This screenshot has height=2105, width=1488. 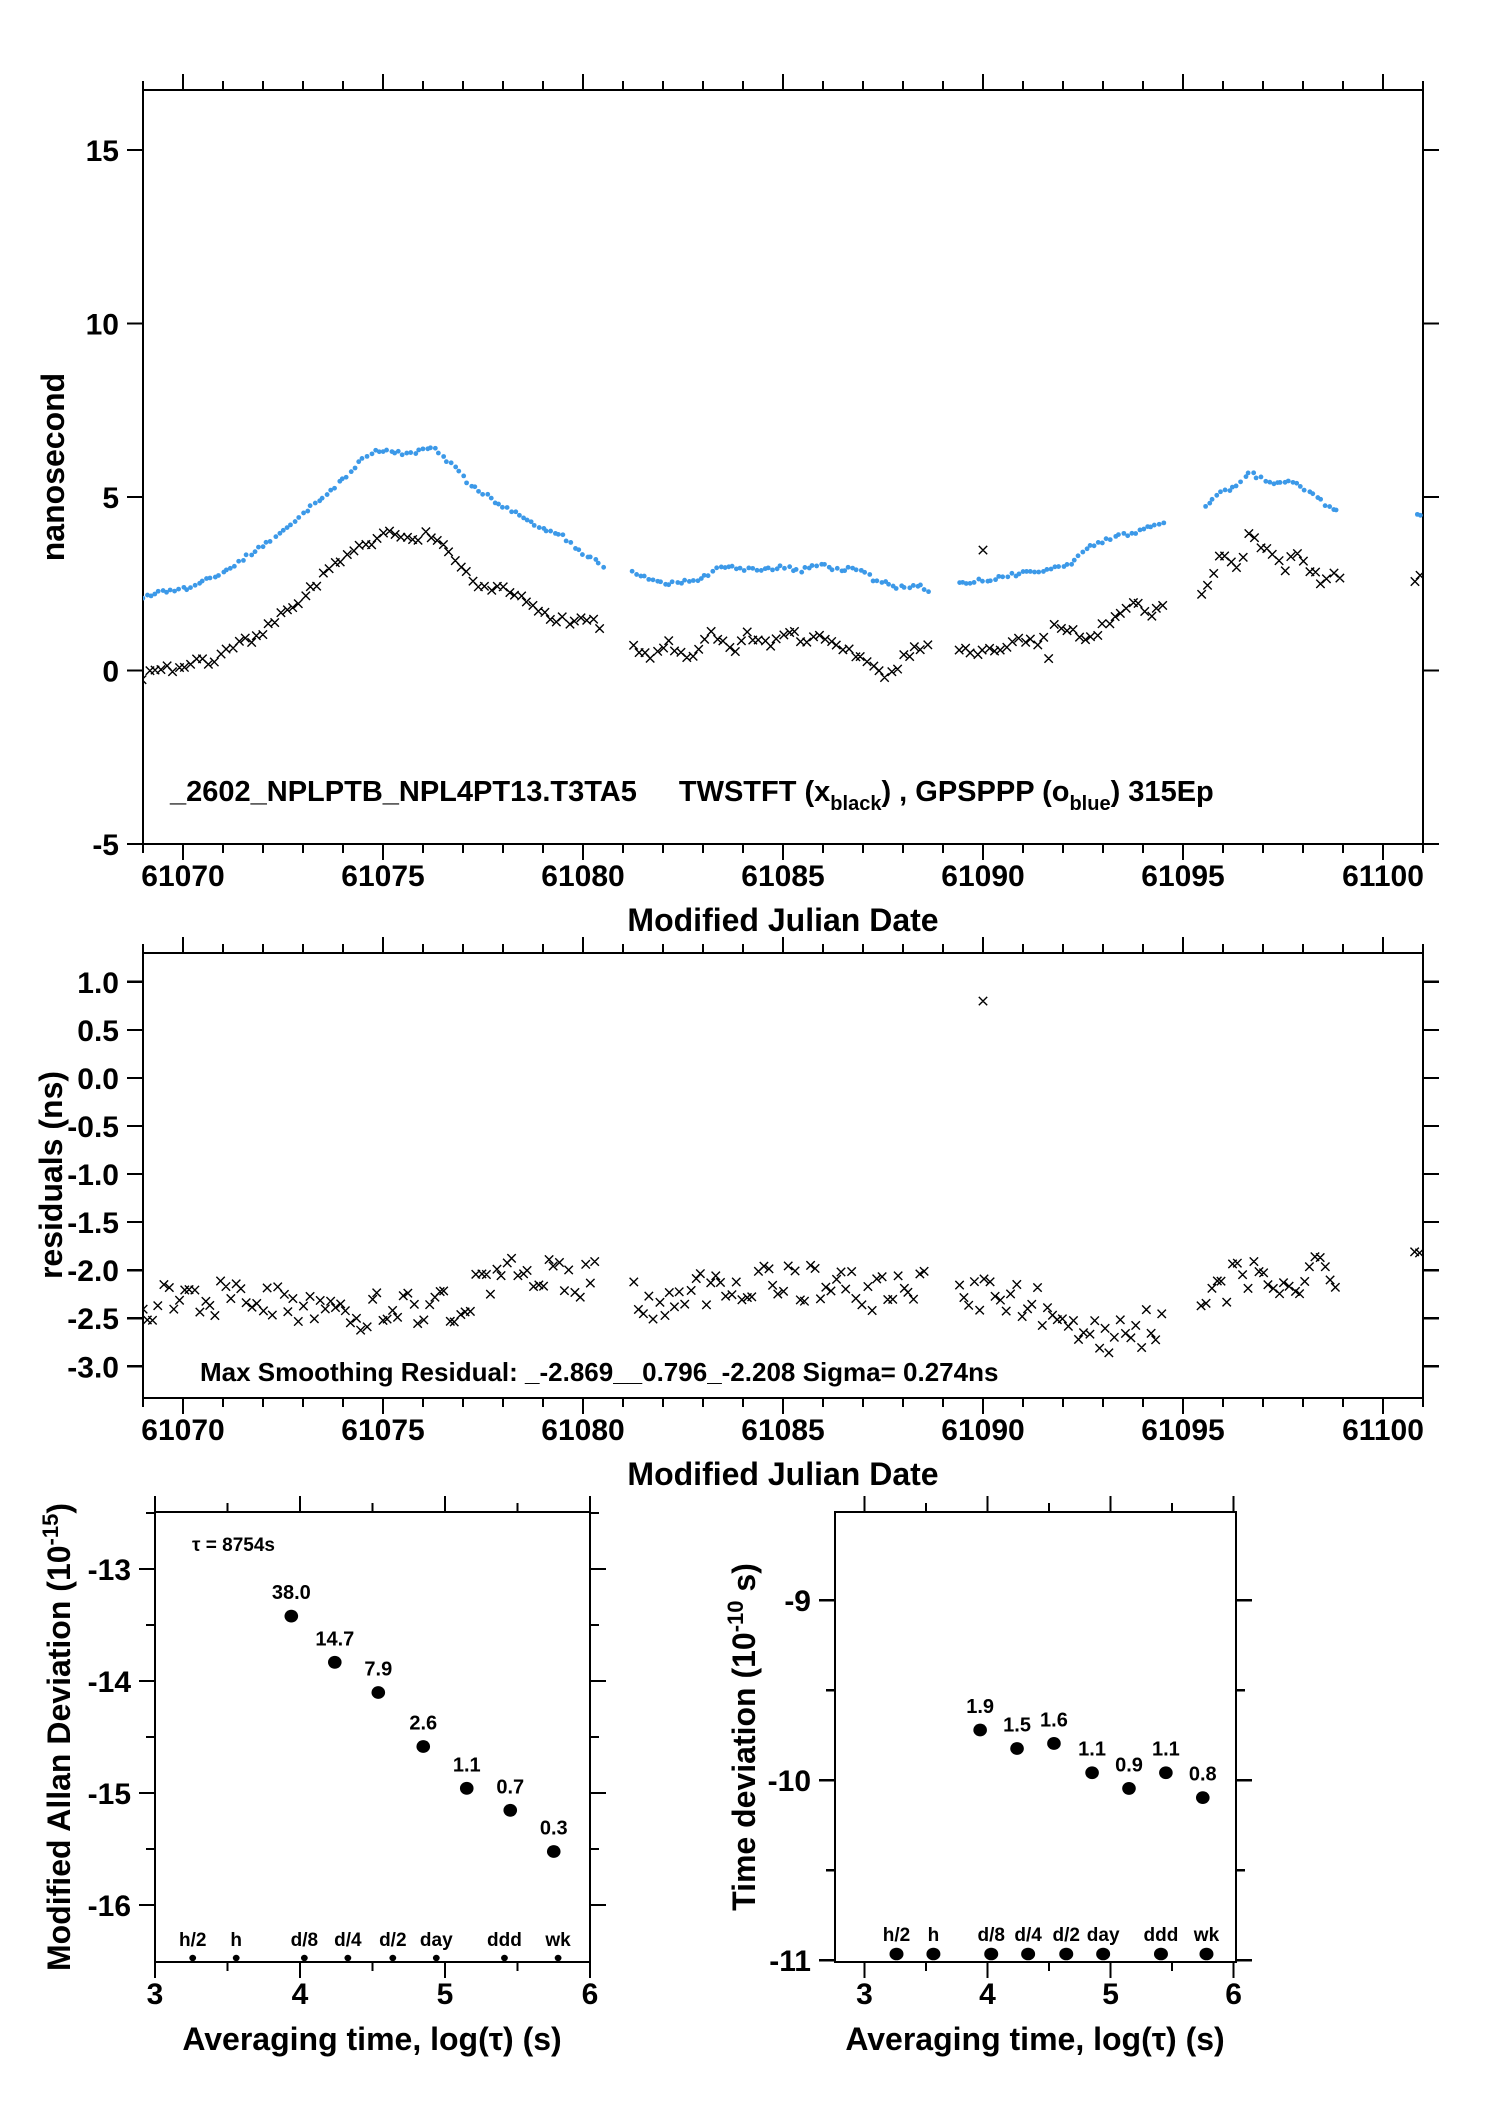 What do you see at coordinates (554, 1829) in the screenshot?
I see `mdev-point-value-label: 0.3` at bounding box center [554, 1829].